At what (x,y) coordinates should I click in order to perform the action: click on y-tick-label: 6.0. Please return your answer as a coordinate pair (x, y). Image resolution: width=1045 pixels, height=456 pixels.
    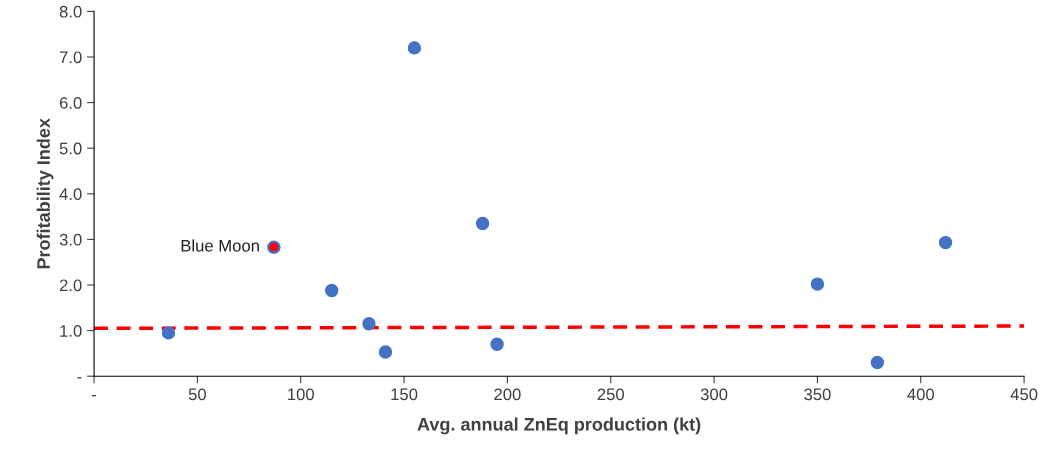
    Looking at the image, I should click on (70, 103).